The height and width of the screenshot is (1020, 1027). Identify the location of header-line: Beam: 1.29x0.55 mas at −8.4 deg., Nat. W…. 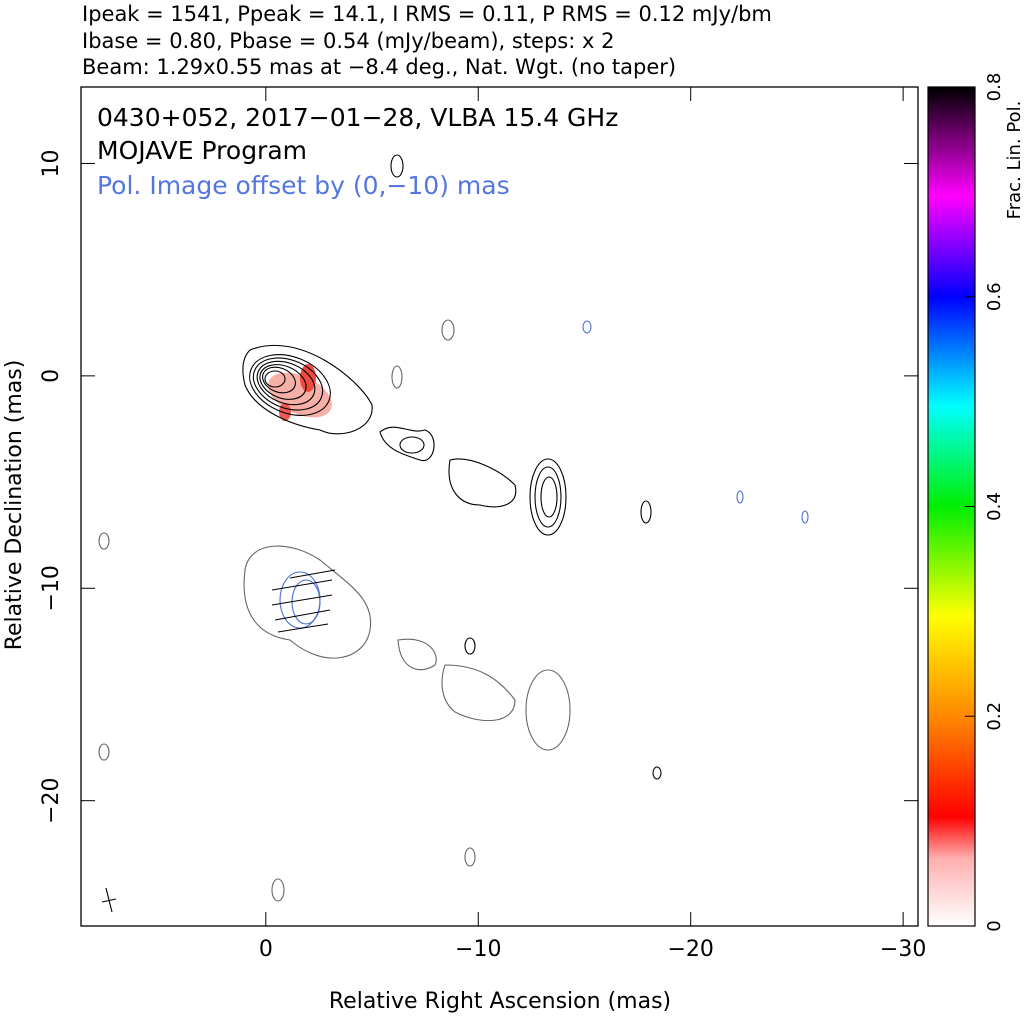
(379, 67).